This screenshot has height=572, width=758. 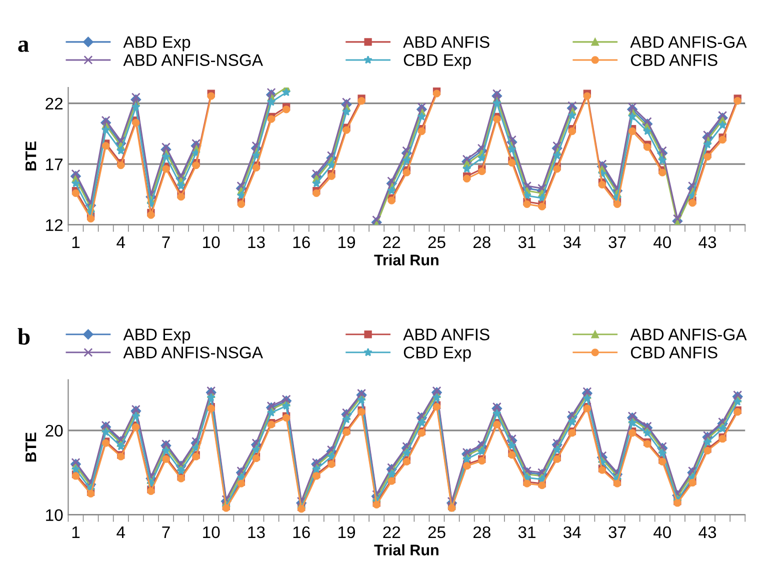 What do you see at coordinates (23, 46) in the screenshot?
I see `chart-title: a` at bounding box center [23, 46].